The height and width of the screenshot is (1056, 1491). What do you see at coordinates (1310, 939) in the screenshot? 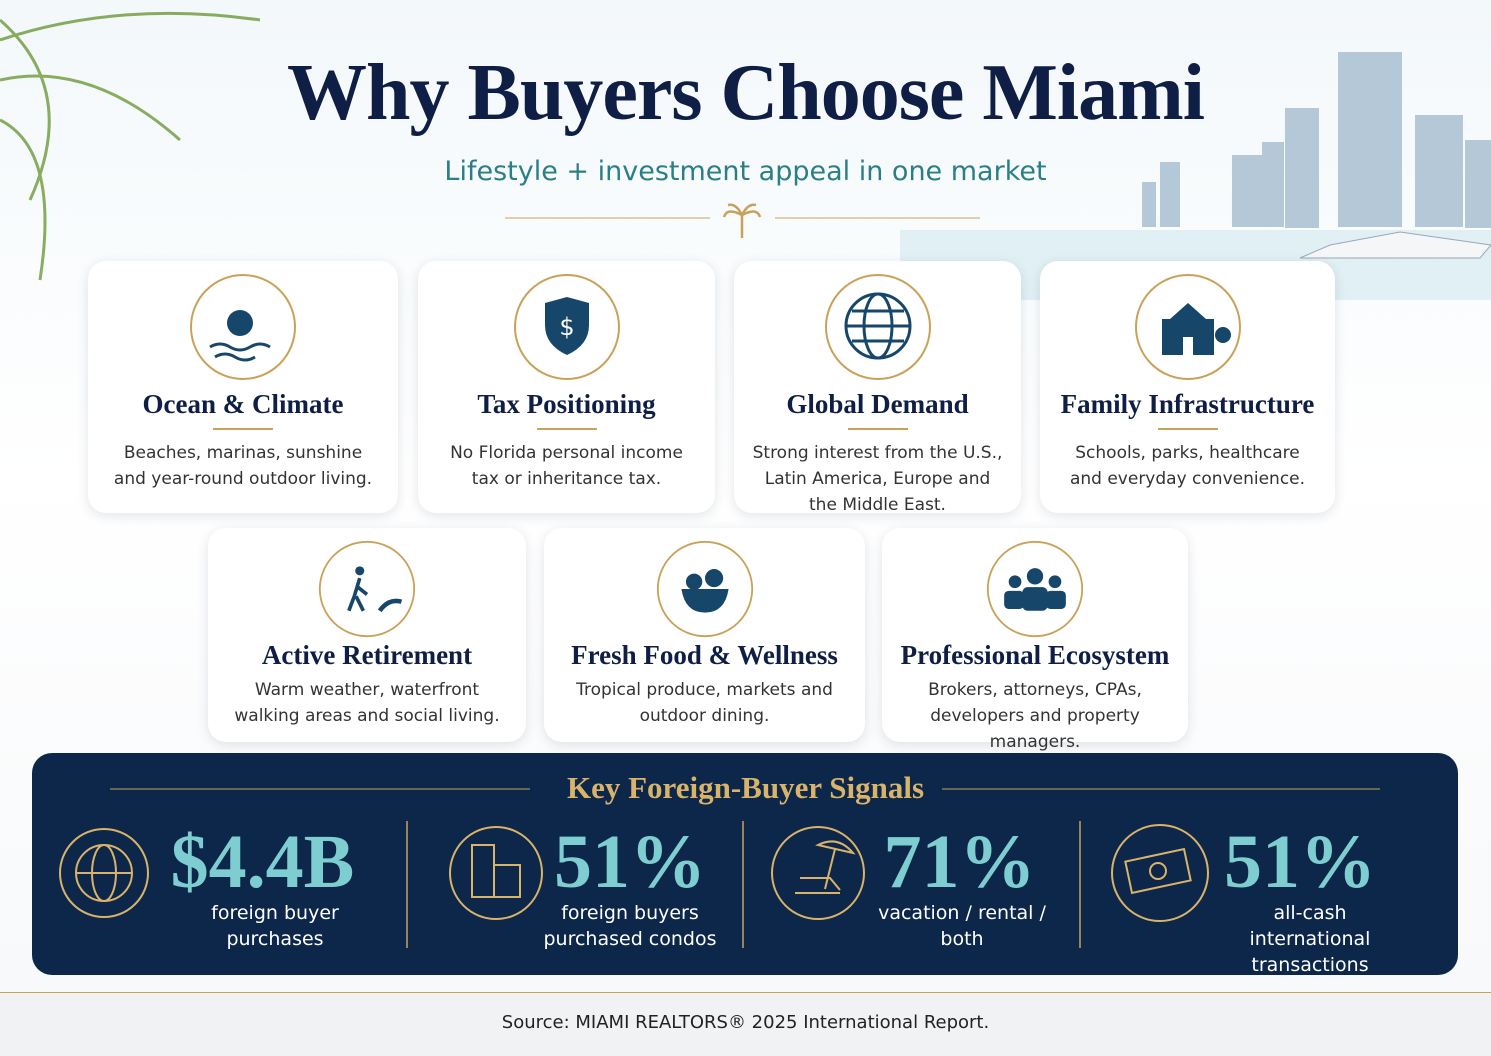
I see `signal-label: all-cash international transactions` at bounding box center [1310, 939].